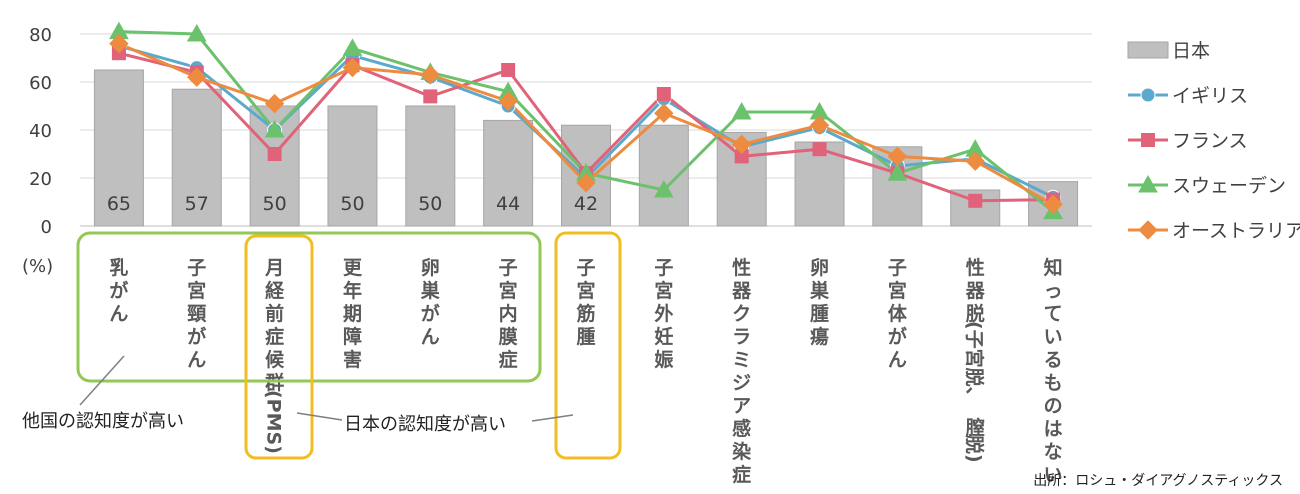 The image size is (1300, 494). I want to click on legend-label: イギリス, so click(1210, 96).